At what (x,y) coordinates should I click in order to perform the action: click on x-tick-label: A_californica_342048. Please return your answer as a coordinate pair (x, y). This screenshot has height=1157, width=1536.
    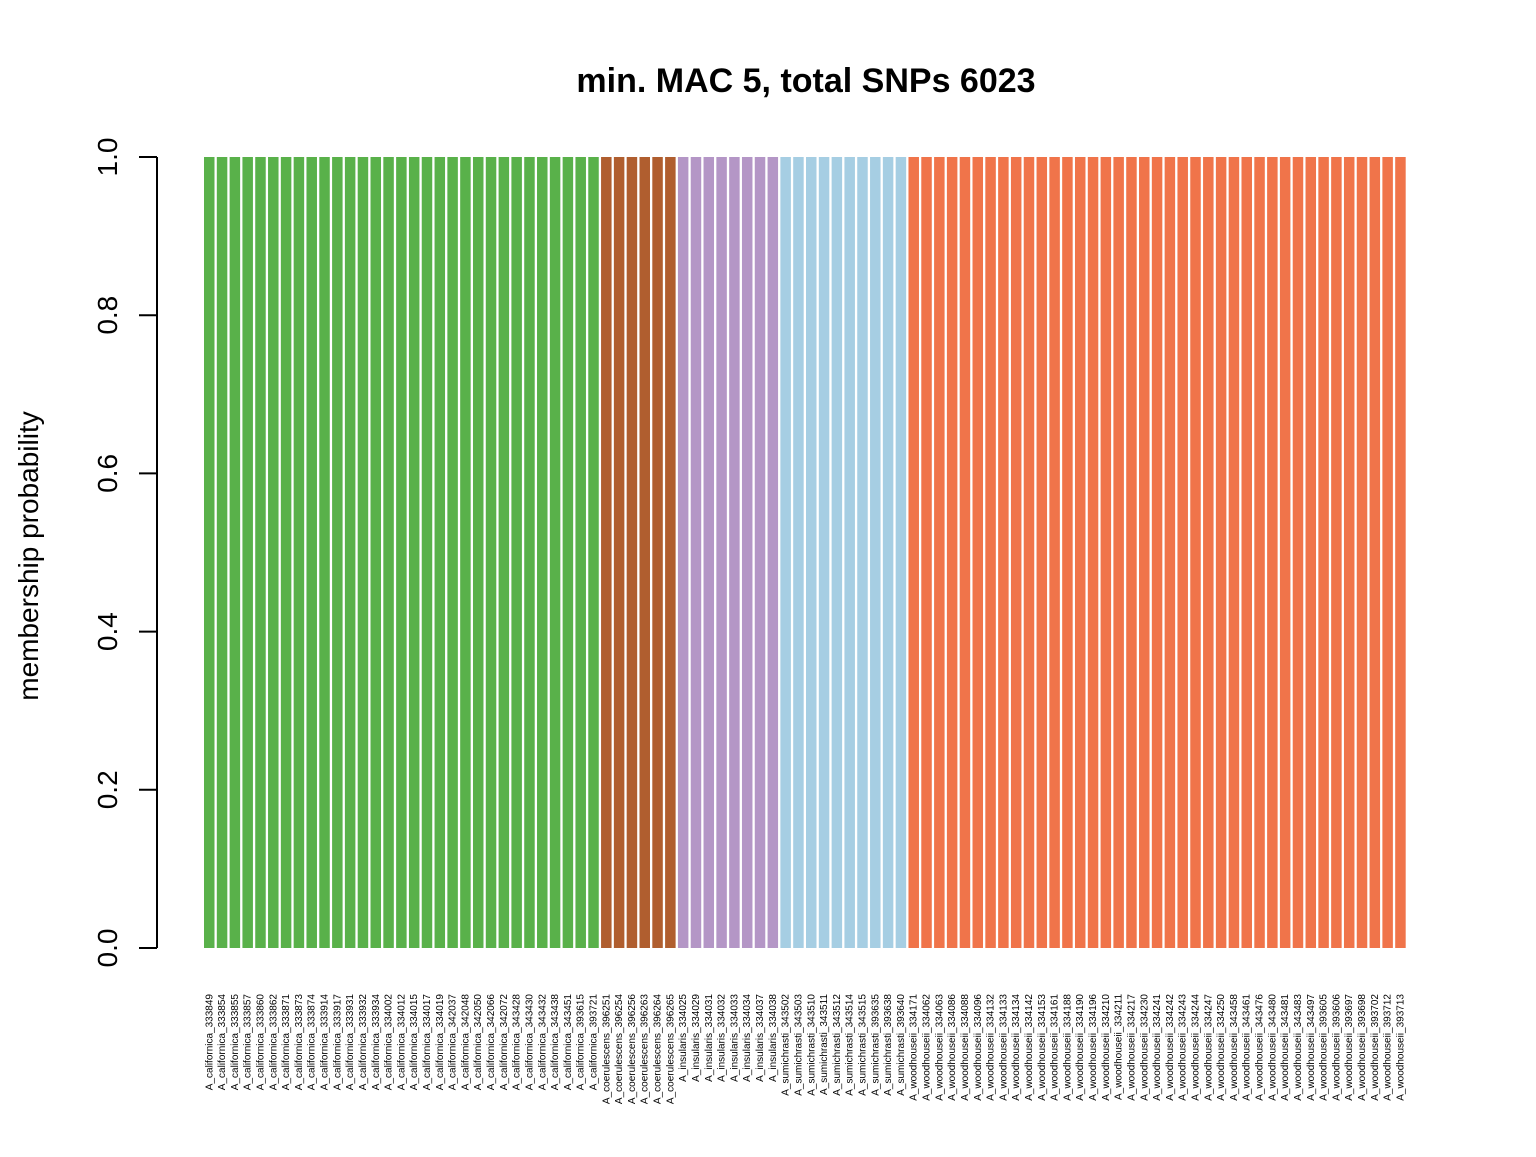
    Looking at the image, I should click on (465, 1042).